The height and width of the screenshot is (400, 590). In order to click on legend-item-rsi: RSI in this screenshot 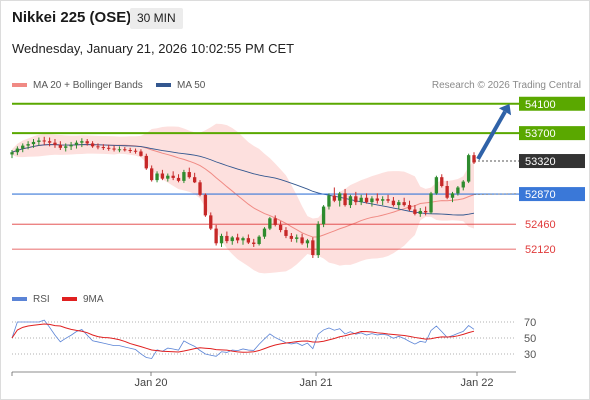, I will do `click(31, 299)`.